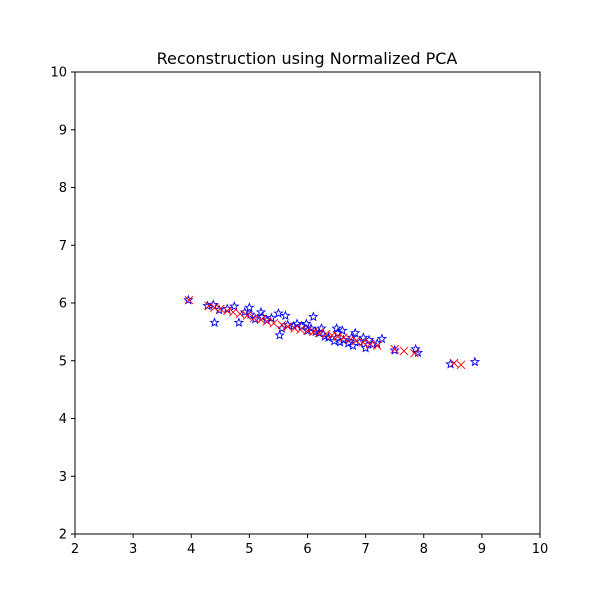  What do you see at coordinates (482, 549) in the screenshot?
I see `x-tick-label: 9` at bounding box center [482, 549].